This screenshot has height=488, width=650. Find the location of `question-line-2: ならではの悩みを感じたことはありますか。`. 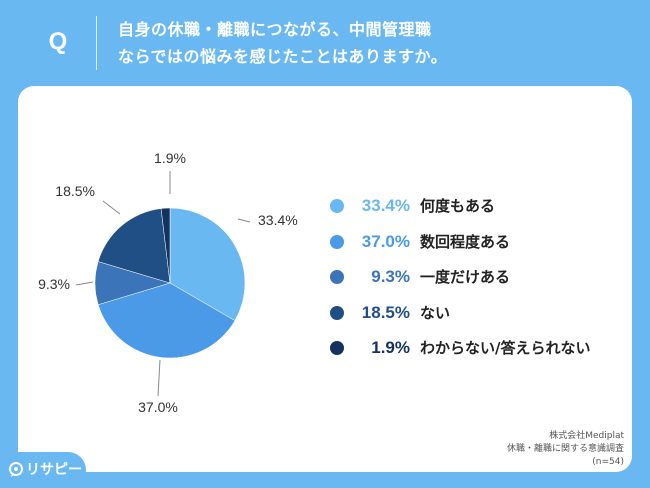

question-line-2: ならではの悩みを感じたことはありますか。 is located at coordinates (283, 56).